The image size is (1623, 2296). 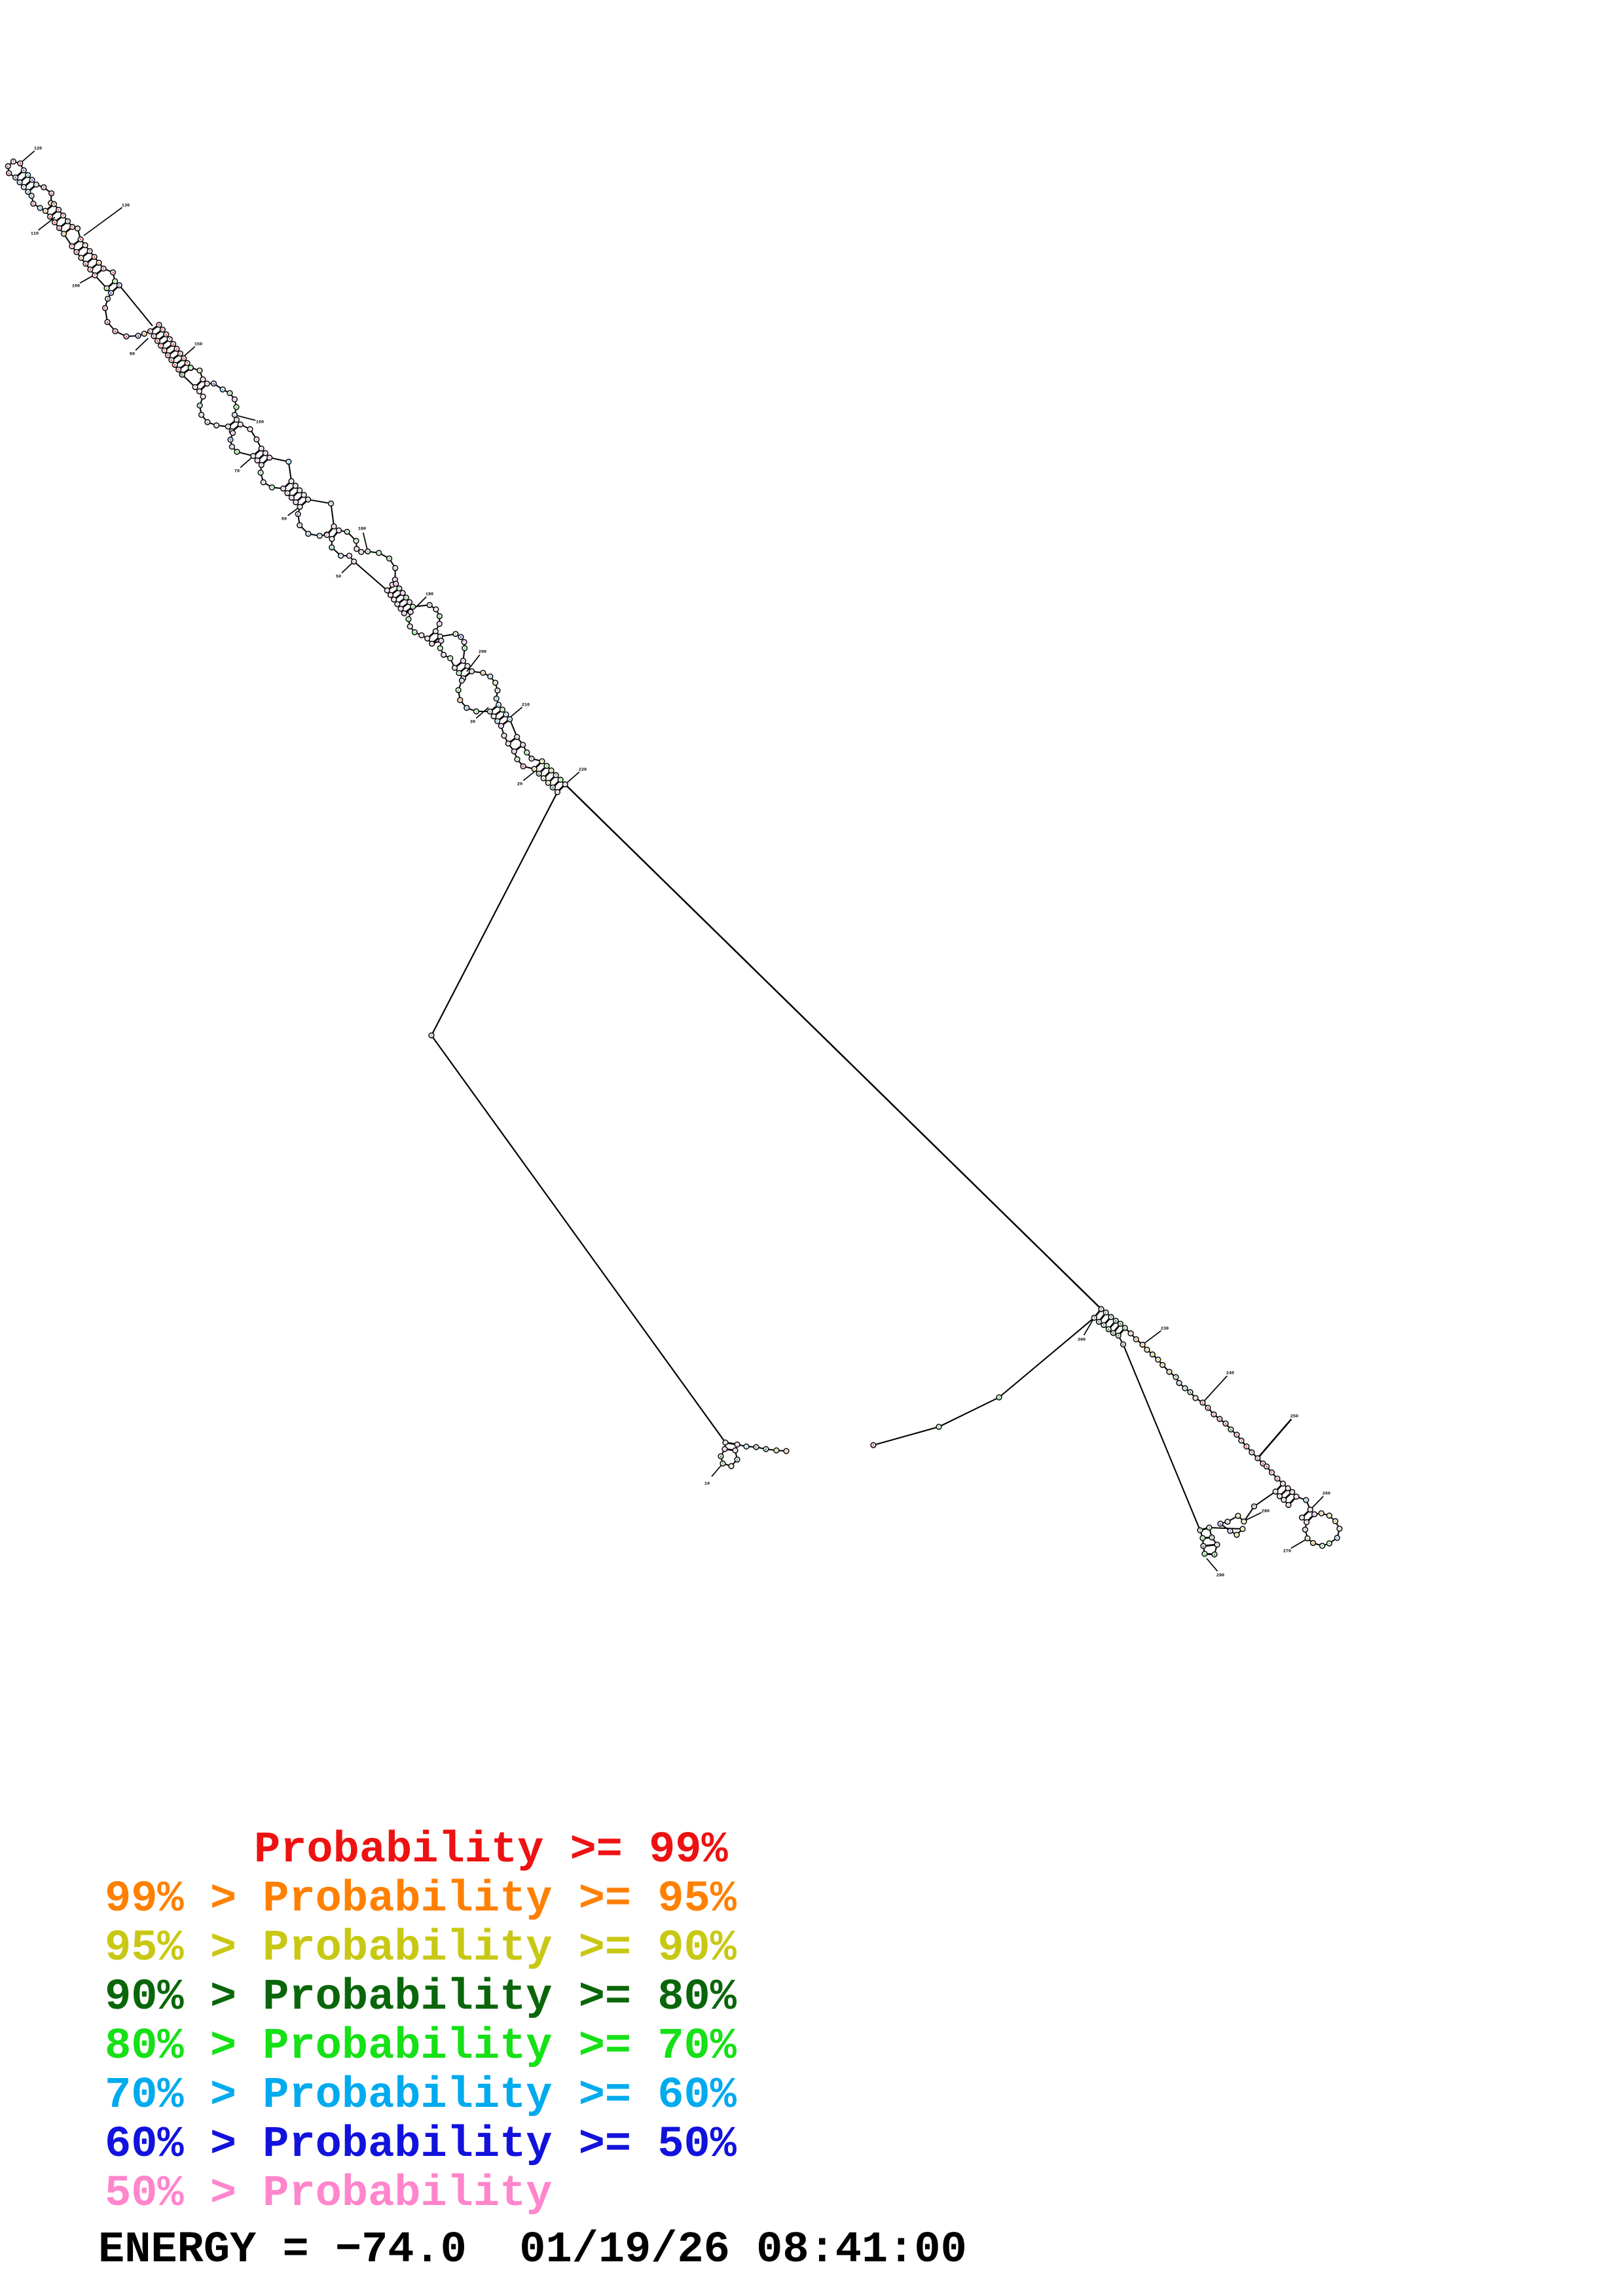 I want to click on svg-text: 110, so click(x=35, y=233).